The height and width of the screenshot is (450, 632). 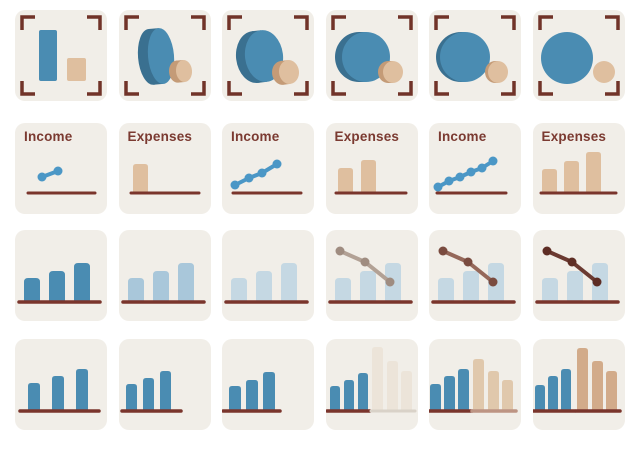 I want to click on tile-growth-bars-narrow, so click(x=164, y=384).